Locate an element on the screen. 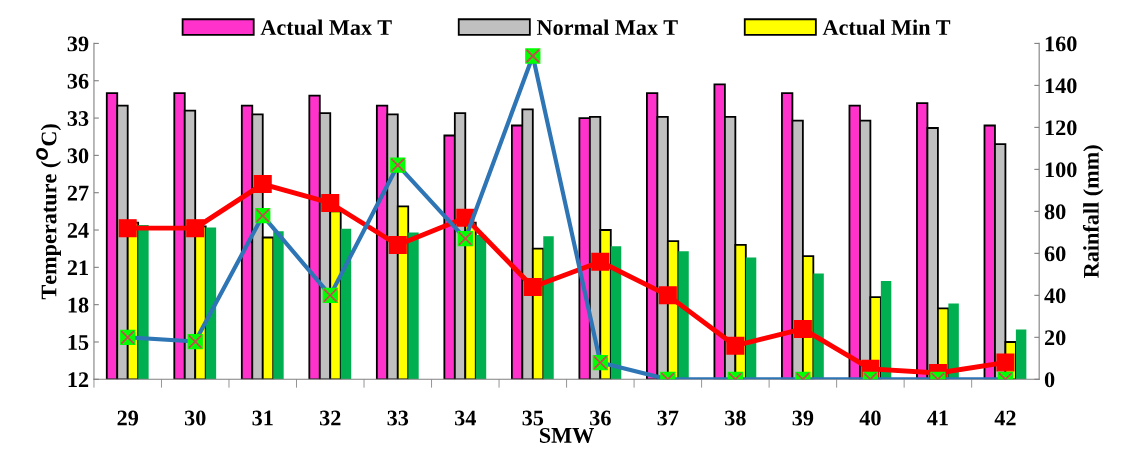 The height and width of the screenshot is (457, 1132). y2-tick-label: 100 is located at coordinates (1061, 170).